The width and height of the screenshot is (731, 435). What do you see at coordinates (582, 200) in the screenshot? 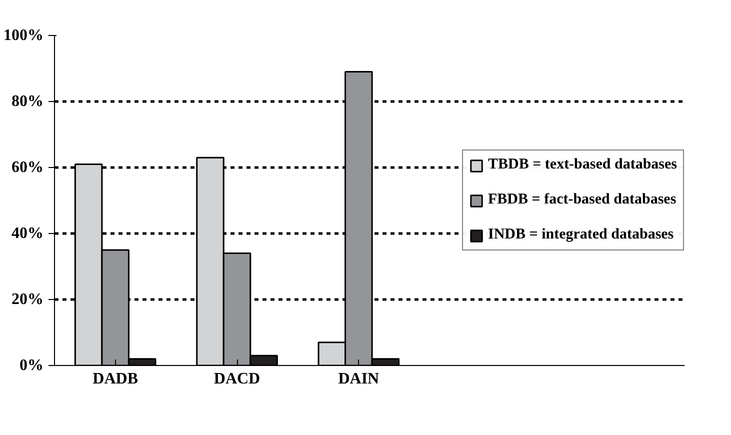
I see `legend-label: FBDB = fact-based databases` at bounding box center [582, 200].